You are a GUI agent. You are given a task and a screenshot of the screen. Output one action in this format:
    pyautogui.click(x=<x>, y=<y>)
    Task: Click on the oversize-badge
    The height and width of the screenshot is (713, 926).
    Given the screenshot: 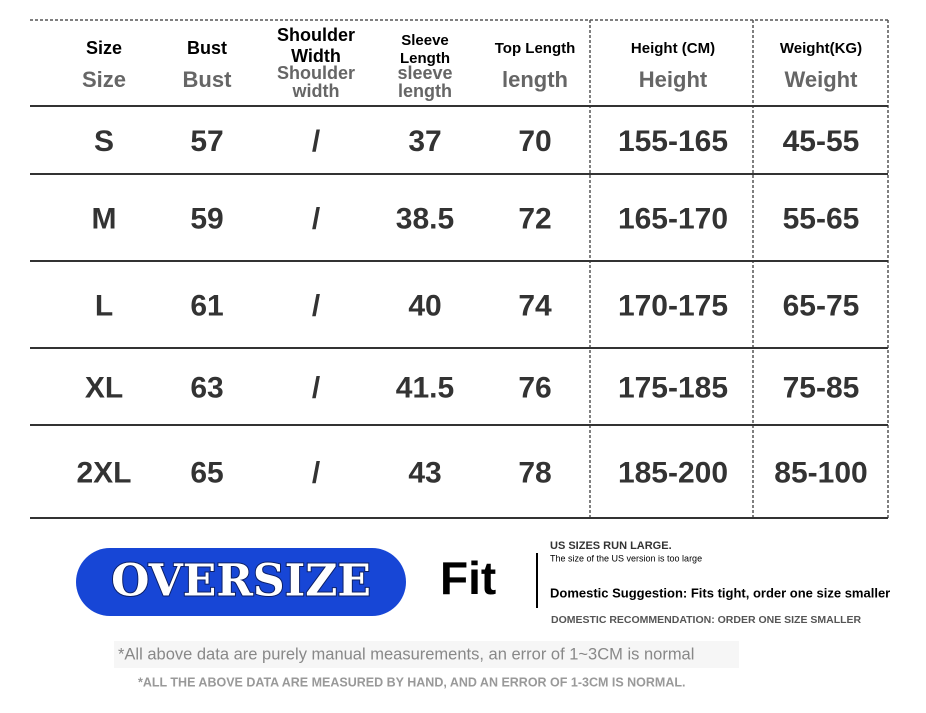 What is the action you would take?
    pyautogui.click(x=241, y=582)
    